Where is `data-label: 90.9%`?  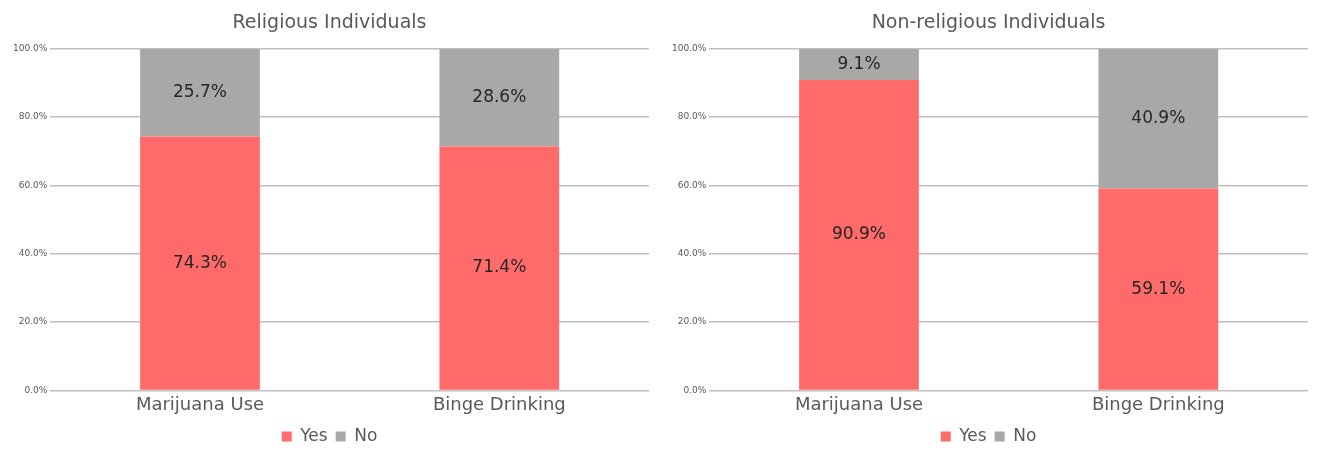 data-label: 90.9% is located at coordinates (858, 233).